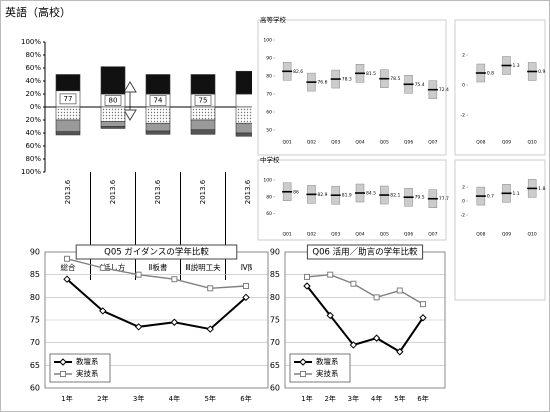 Image resolution: width=550 pixels, height=412 pixels. What do you see at coordinates (541, 72) in the screenshot?
I see `value-label: 0.9` at bounding box center [541, 72].